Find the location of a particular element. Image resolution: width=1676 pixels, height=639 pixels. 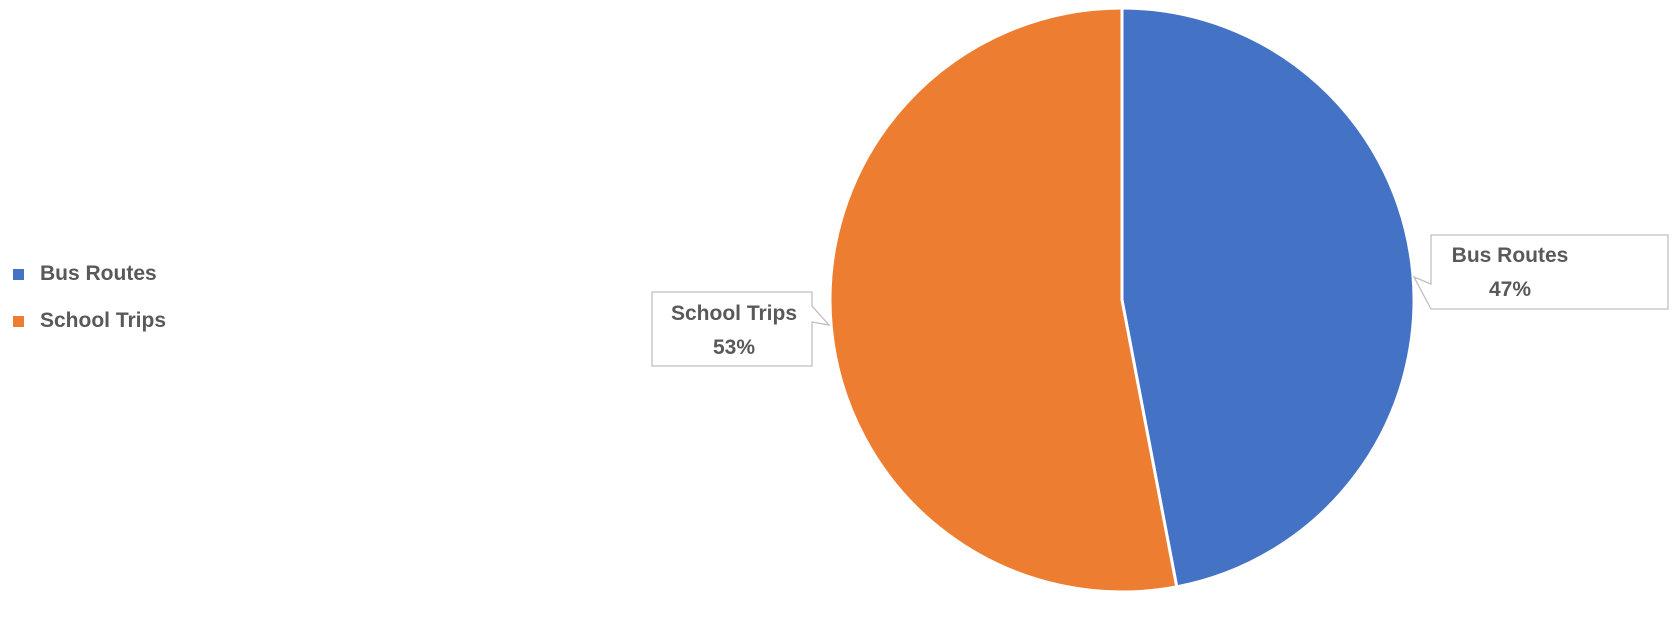

legend-item-bus-routes: Bus Routes is located at coordinates (89, 274).